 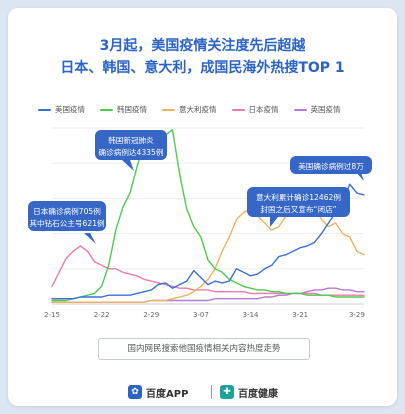 I want to click on legend-label-italy: 意大利疫情, so click(x=198, y=109).